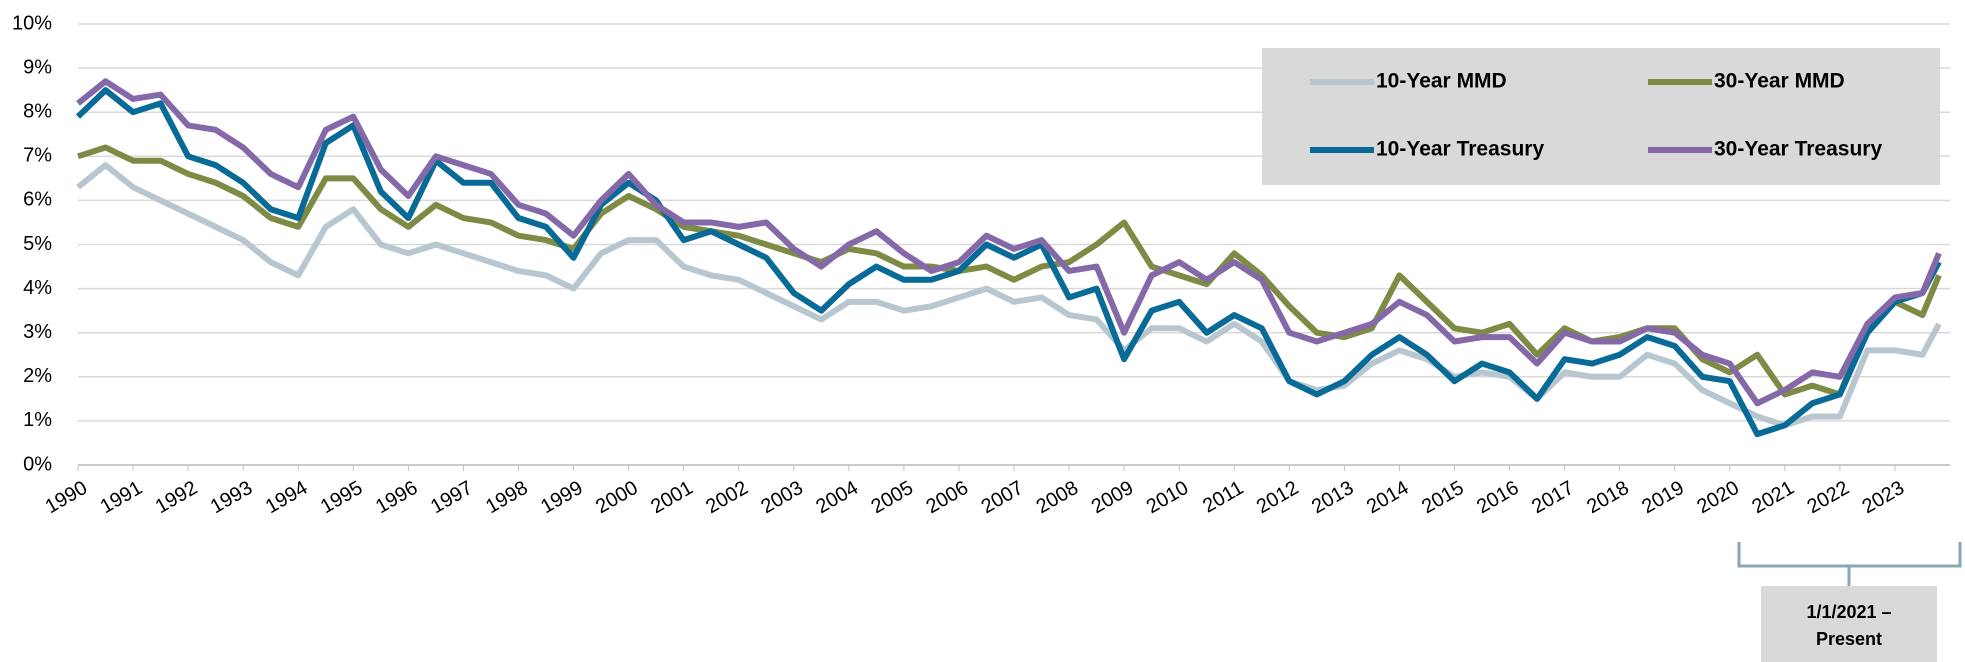 Image resolution: width=1965 pixels, height=662 pixels. What do you see at coordinates (1849, 624) in the screenshot?
I see `annotation-box` at bounding box center [1849, 624].